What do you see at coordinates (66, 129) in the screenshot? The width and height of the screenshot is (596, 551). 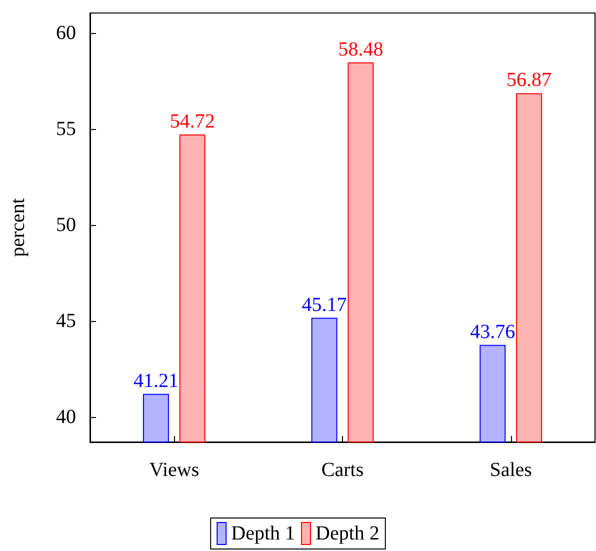 I see `y-tick-label: 55` at bounding box center [66, 129].